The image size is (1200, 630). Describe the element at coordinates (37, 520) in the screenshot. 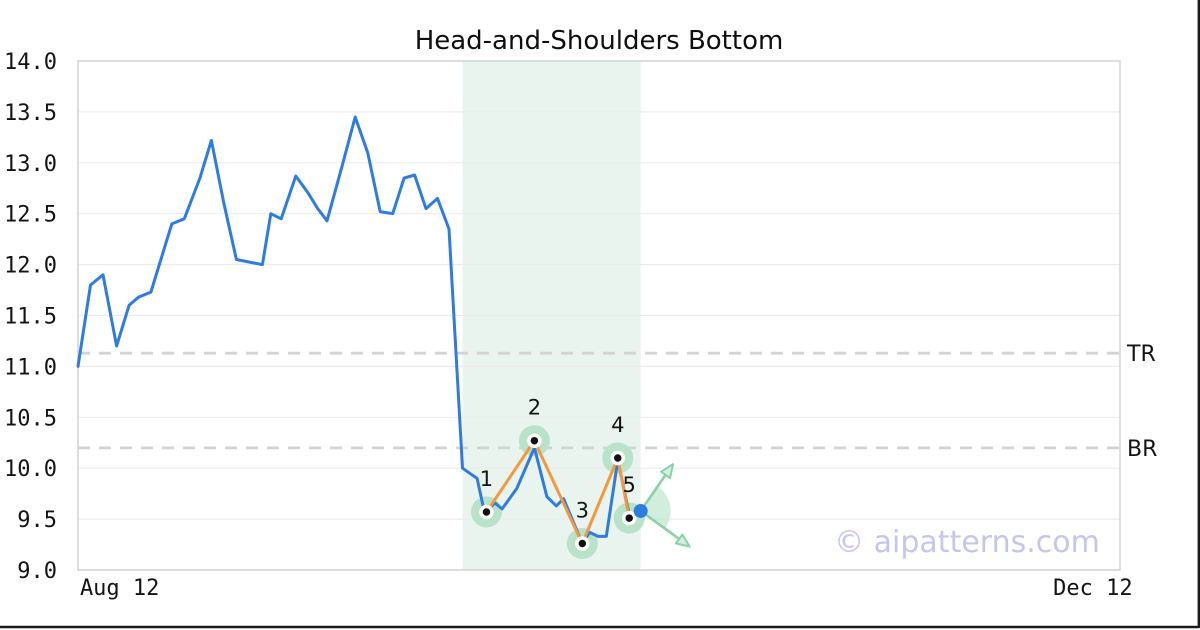

I see `y-tick-label: 9.5` at that location.